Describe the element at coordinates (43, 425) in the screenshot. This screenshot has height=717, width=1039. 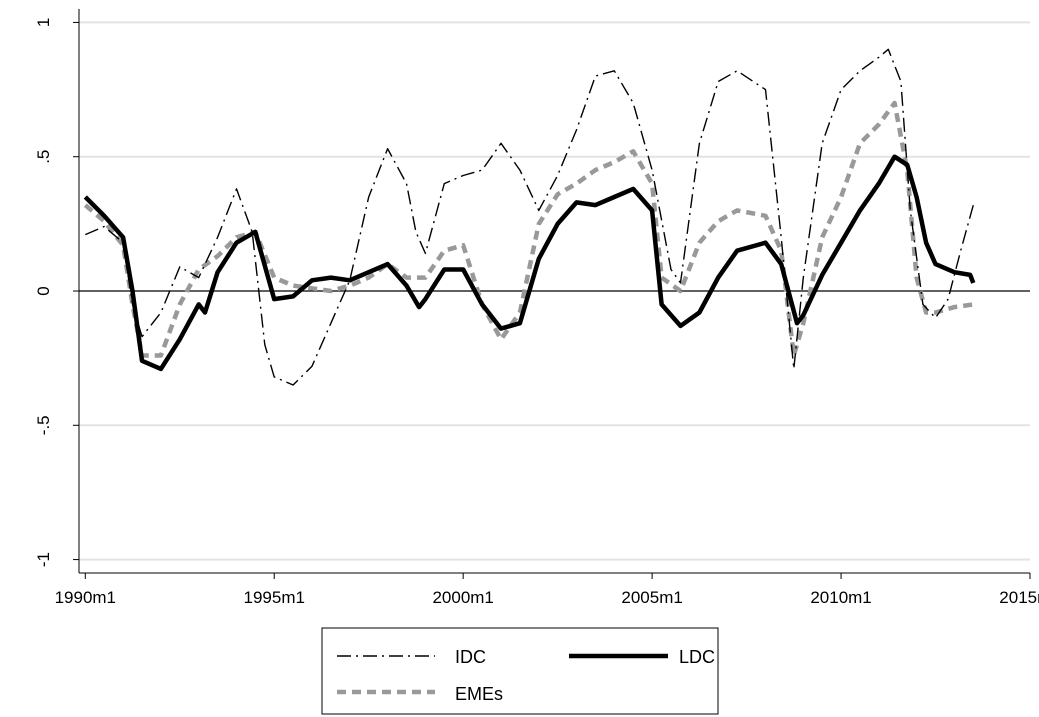
I see `y-tick-label: -.5` at that location.